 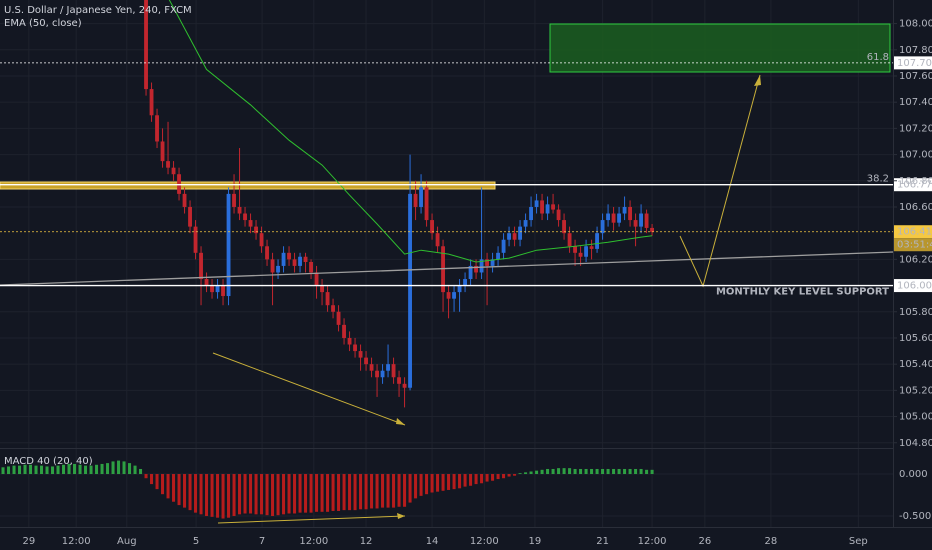 What do you see at coordinates (878, 179) in the screenshot?
I see `fib-label: 38.2` at bounding box center [878, 179].